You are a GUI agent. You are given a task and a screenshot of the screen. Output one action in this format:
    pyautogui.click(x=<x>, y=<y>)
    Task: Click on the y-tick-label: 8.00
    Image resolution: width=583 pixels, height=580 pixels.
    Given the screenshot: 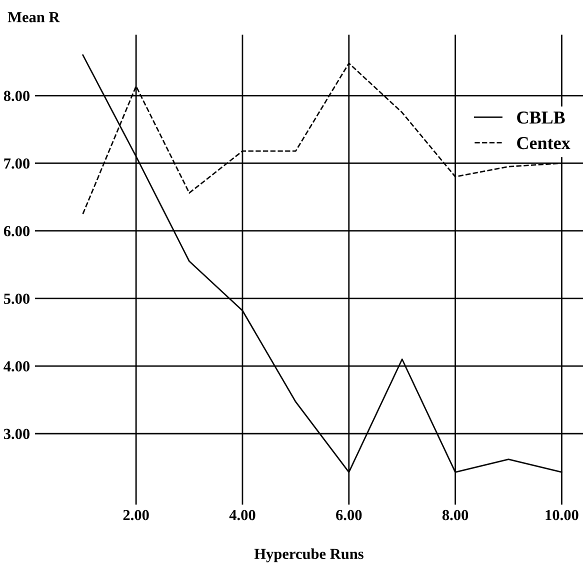 What is the action you would take?
    pyautogui.click(x=17, y=96)
    